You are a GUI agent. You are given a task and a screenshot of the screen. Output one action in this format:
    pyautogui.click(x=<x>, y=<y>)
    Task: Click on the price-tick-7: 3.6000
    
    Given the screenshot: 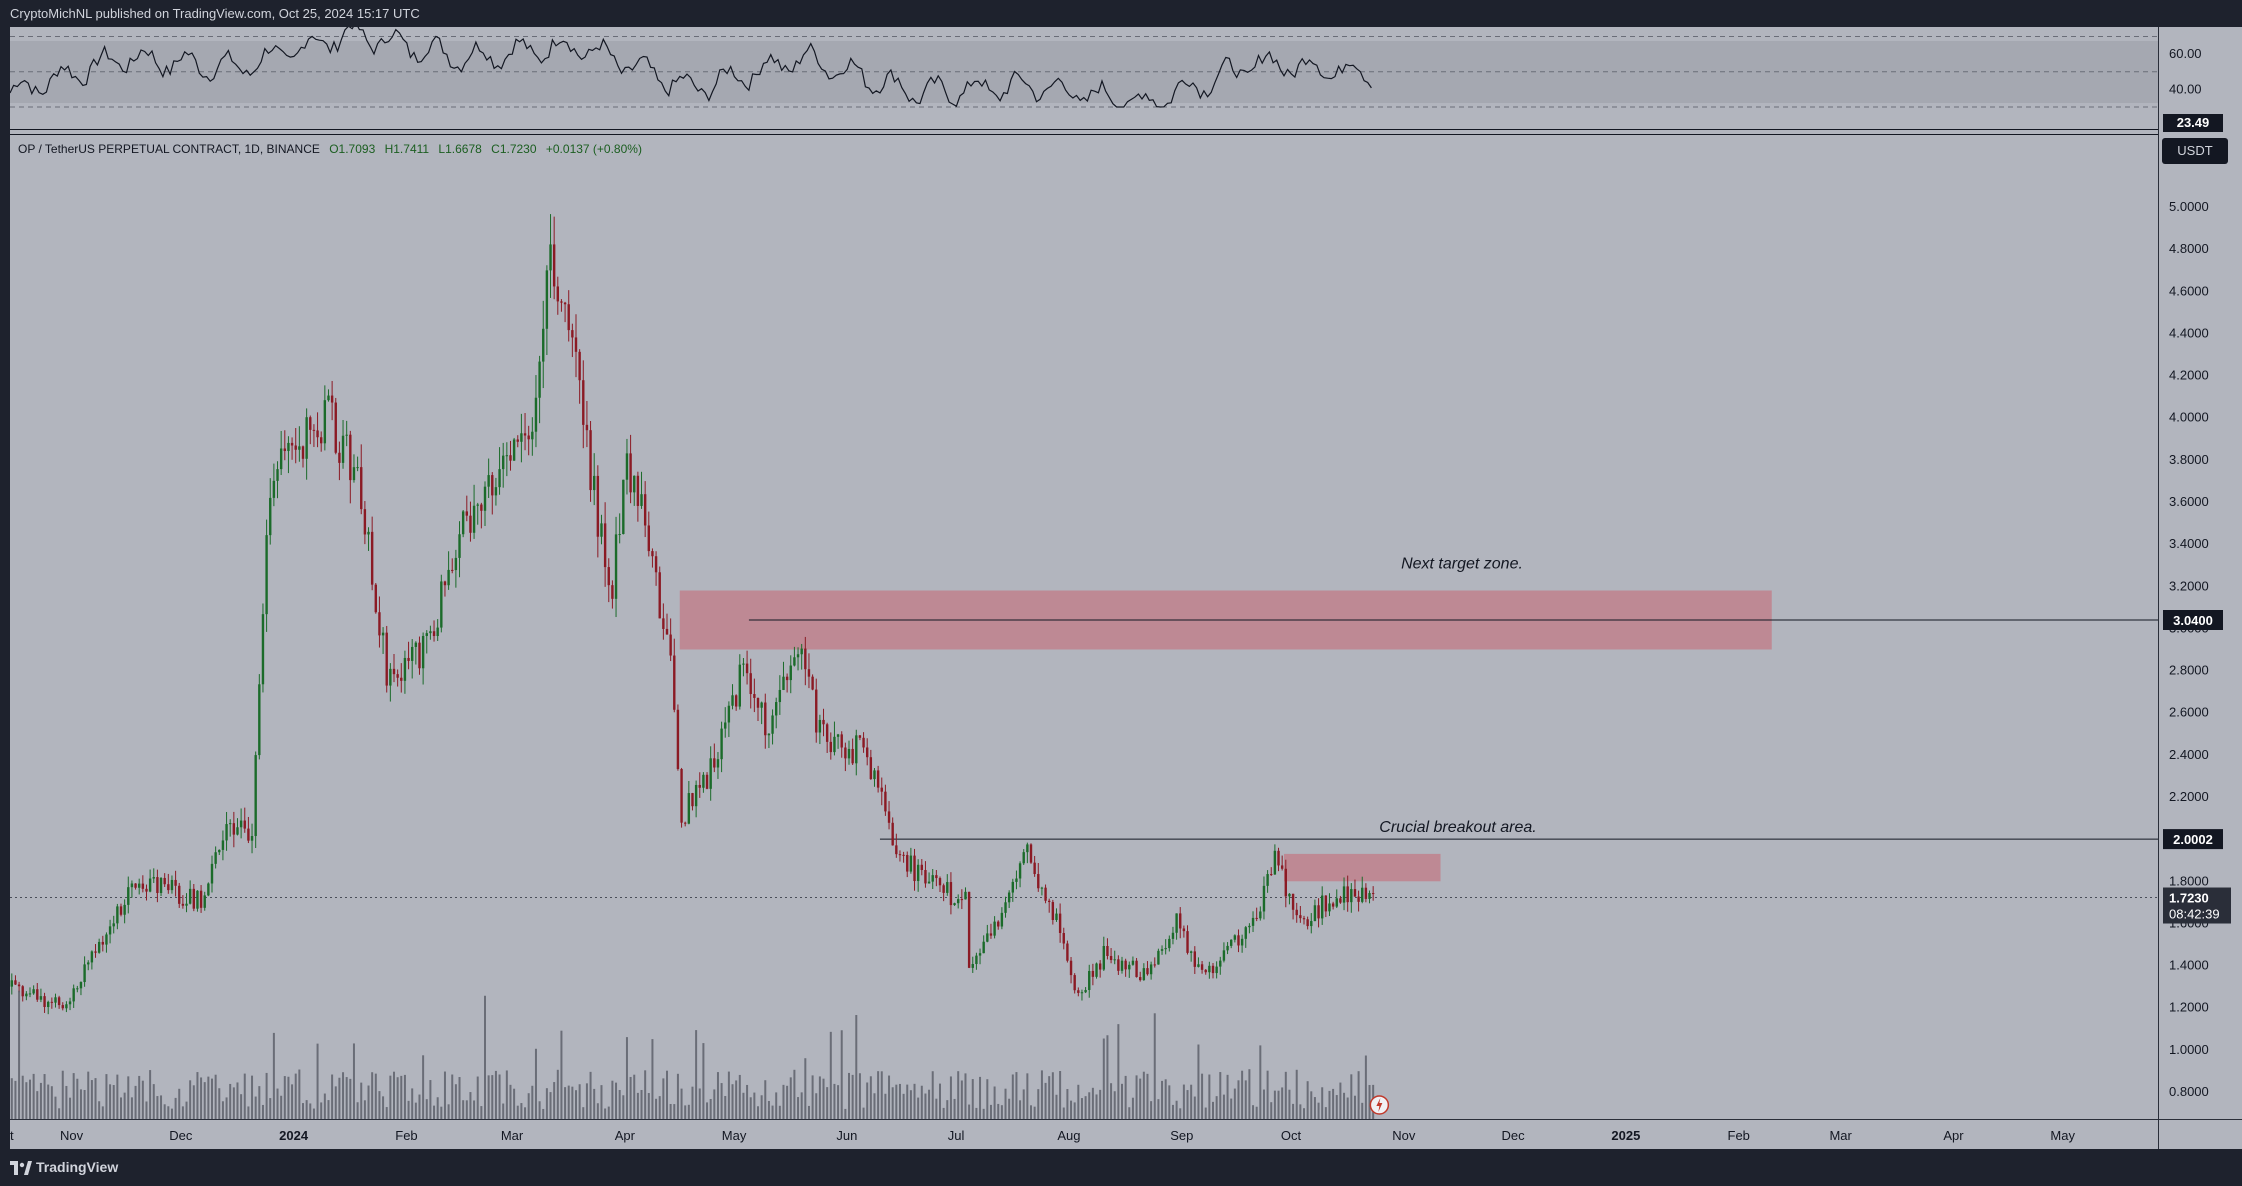 What is the action you would take?
    pyautogui.click(x=2189, y=501)
    